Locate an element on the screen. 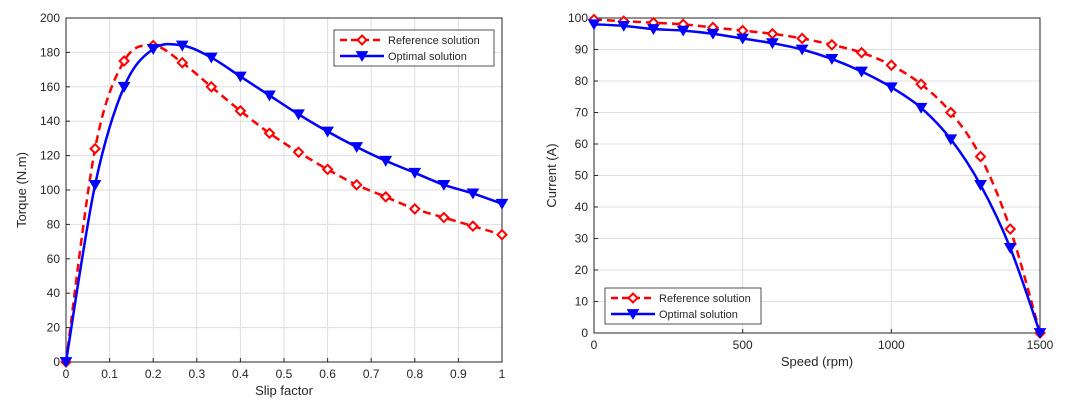 The image size is (1085, 414). y-axis-label: Torque (N.m) is located at coordinates (21, 190).